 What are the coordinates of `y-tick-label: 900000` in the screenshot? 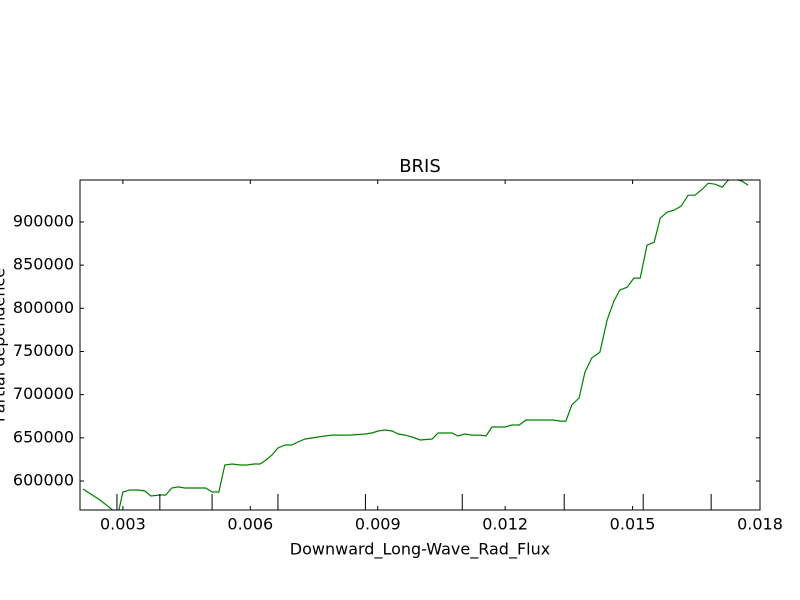 It's located at (43, 220).